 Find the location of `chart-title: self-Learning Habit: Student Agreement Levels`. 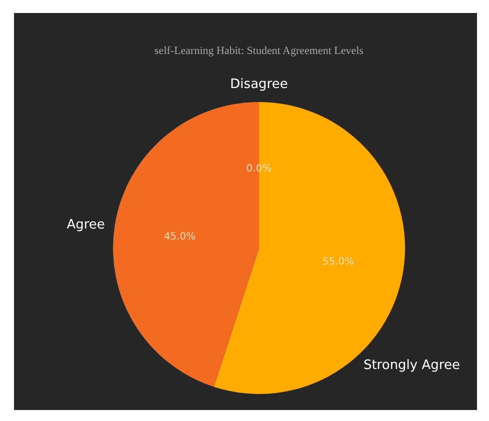

chart-title: self-Learning Habit: Student Agreement Levels is located at coordinates (259, 51).